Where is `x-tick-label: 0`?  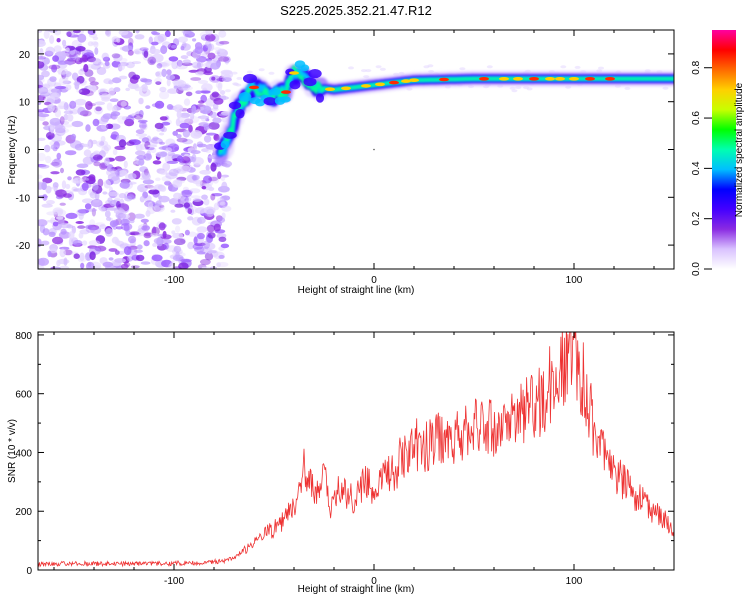
x-tick-label: 0 is located at coordinates (374, 280).